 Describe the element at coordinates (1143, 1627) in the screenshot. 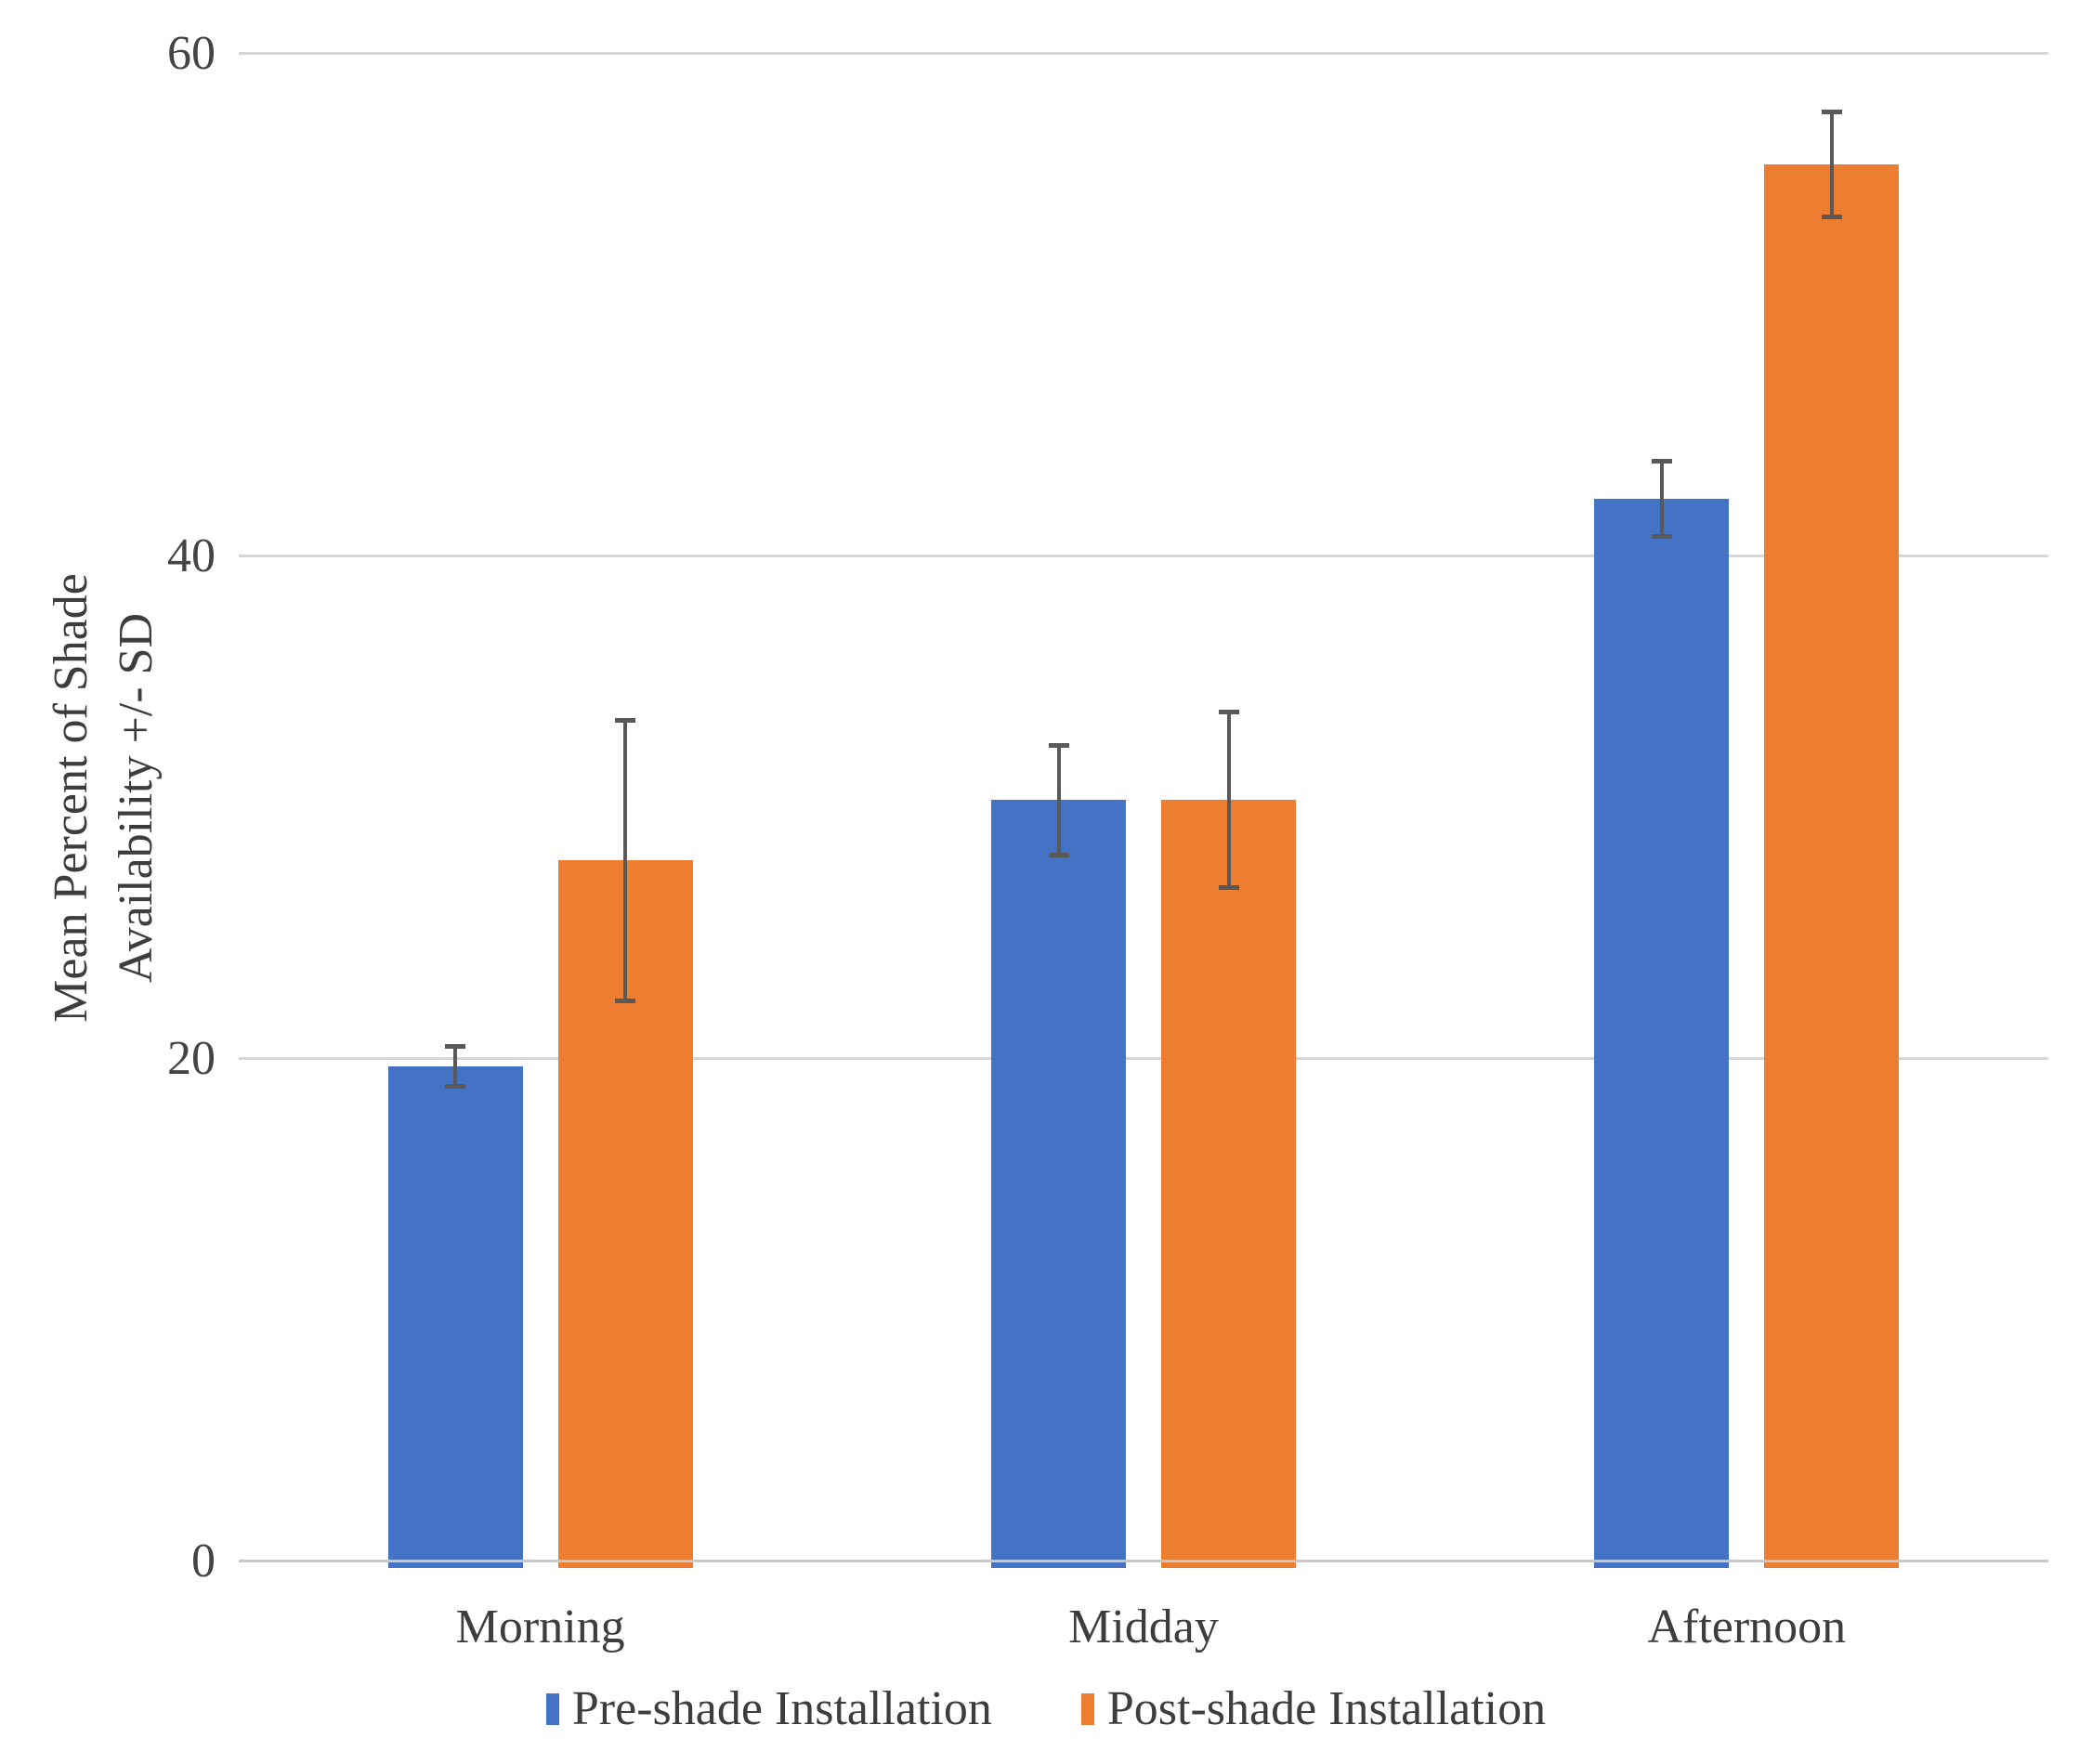

I see `x-category-label-midday: Midday` at that location.